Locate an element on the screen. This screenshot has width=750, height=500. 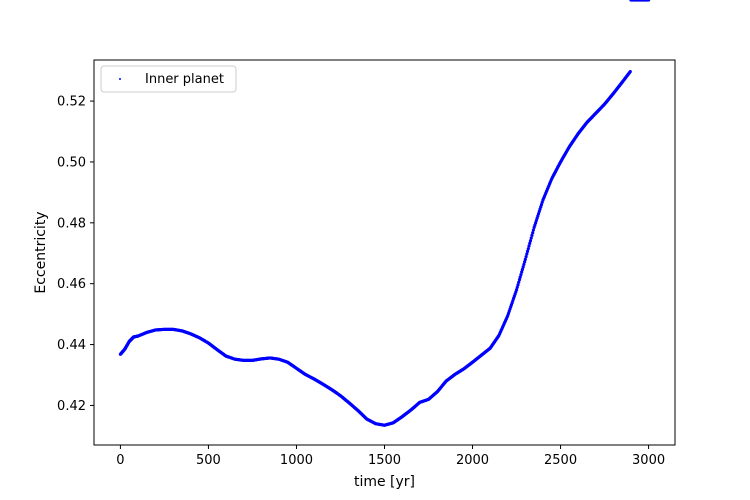
y-tick-label: 0.48 is located at coordinates (71, 223).